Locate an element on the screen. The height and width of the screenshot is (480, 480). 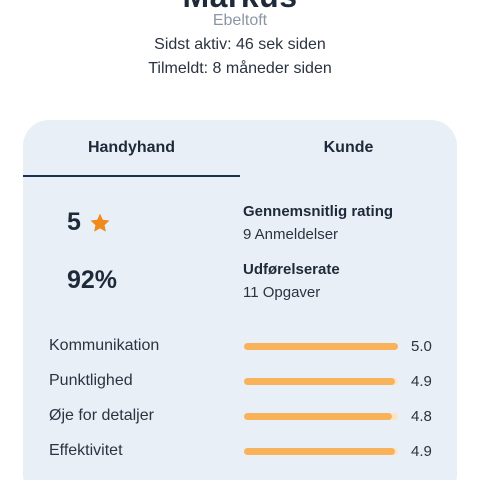
metric-value-punctuality: 4.9 is located at coordinates (421, 381).